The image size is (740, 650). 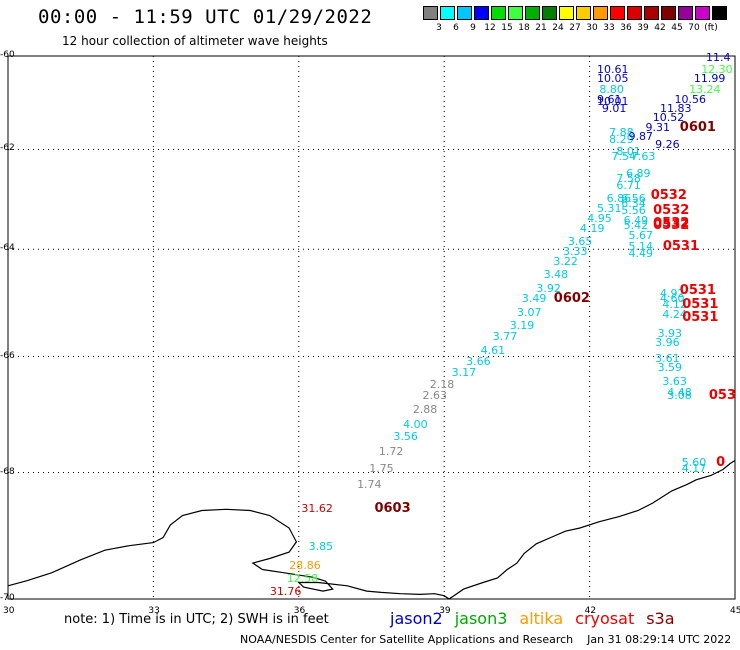 I want to click on longitude-label: 39, so click(x=445, y=611).